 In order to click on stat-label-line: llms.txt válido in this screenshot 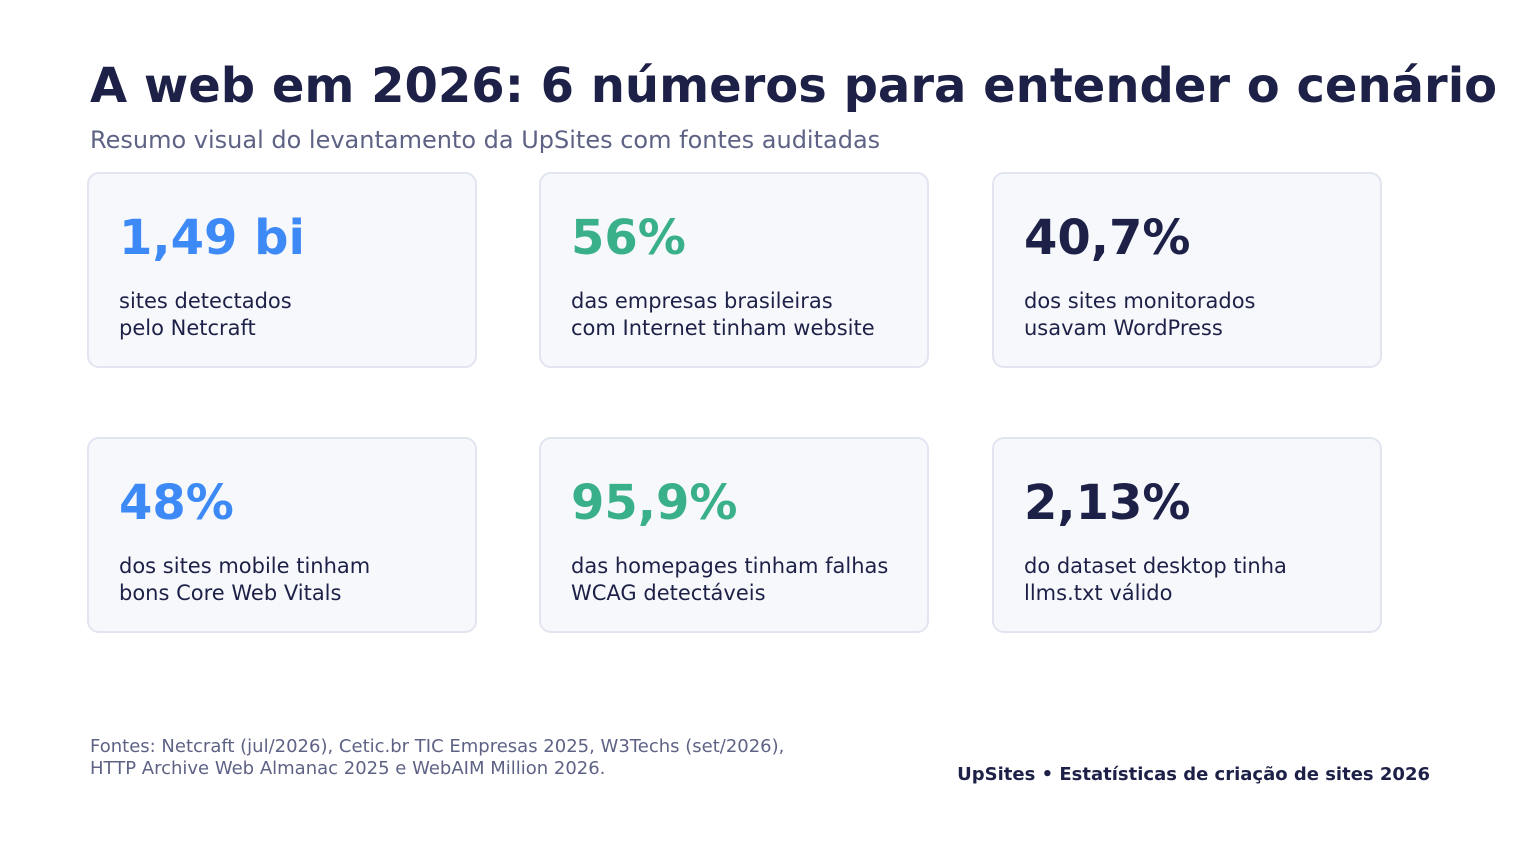, I will do `click(1098, 593)`.